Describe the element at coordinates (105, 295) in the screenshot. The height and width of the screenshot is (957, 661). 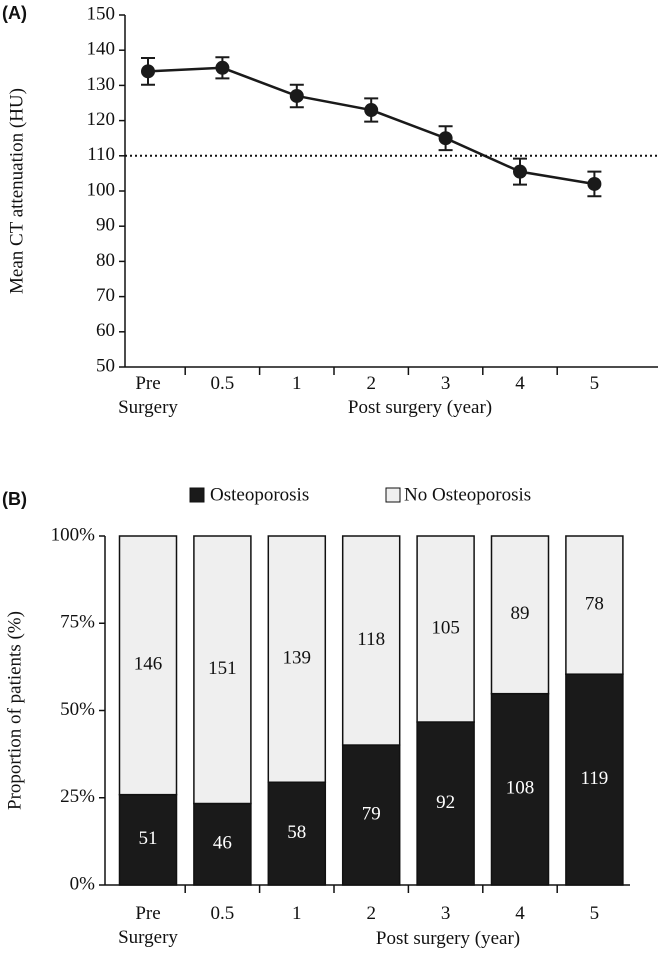
I see `y-tick-label: 70` at that location.